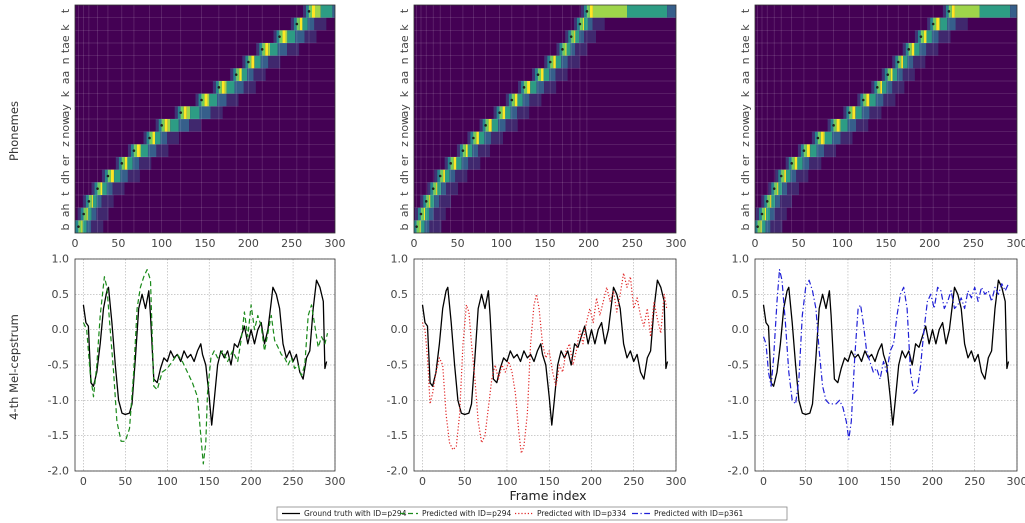 Image resolution: width=1025 pixels, height=523 pixels. I want to click on y-tick-label: k, so click(65, 27).